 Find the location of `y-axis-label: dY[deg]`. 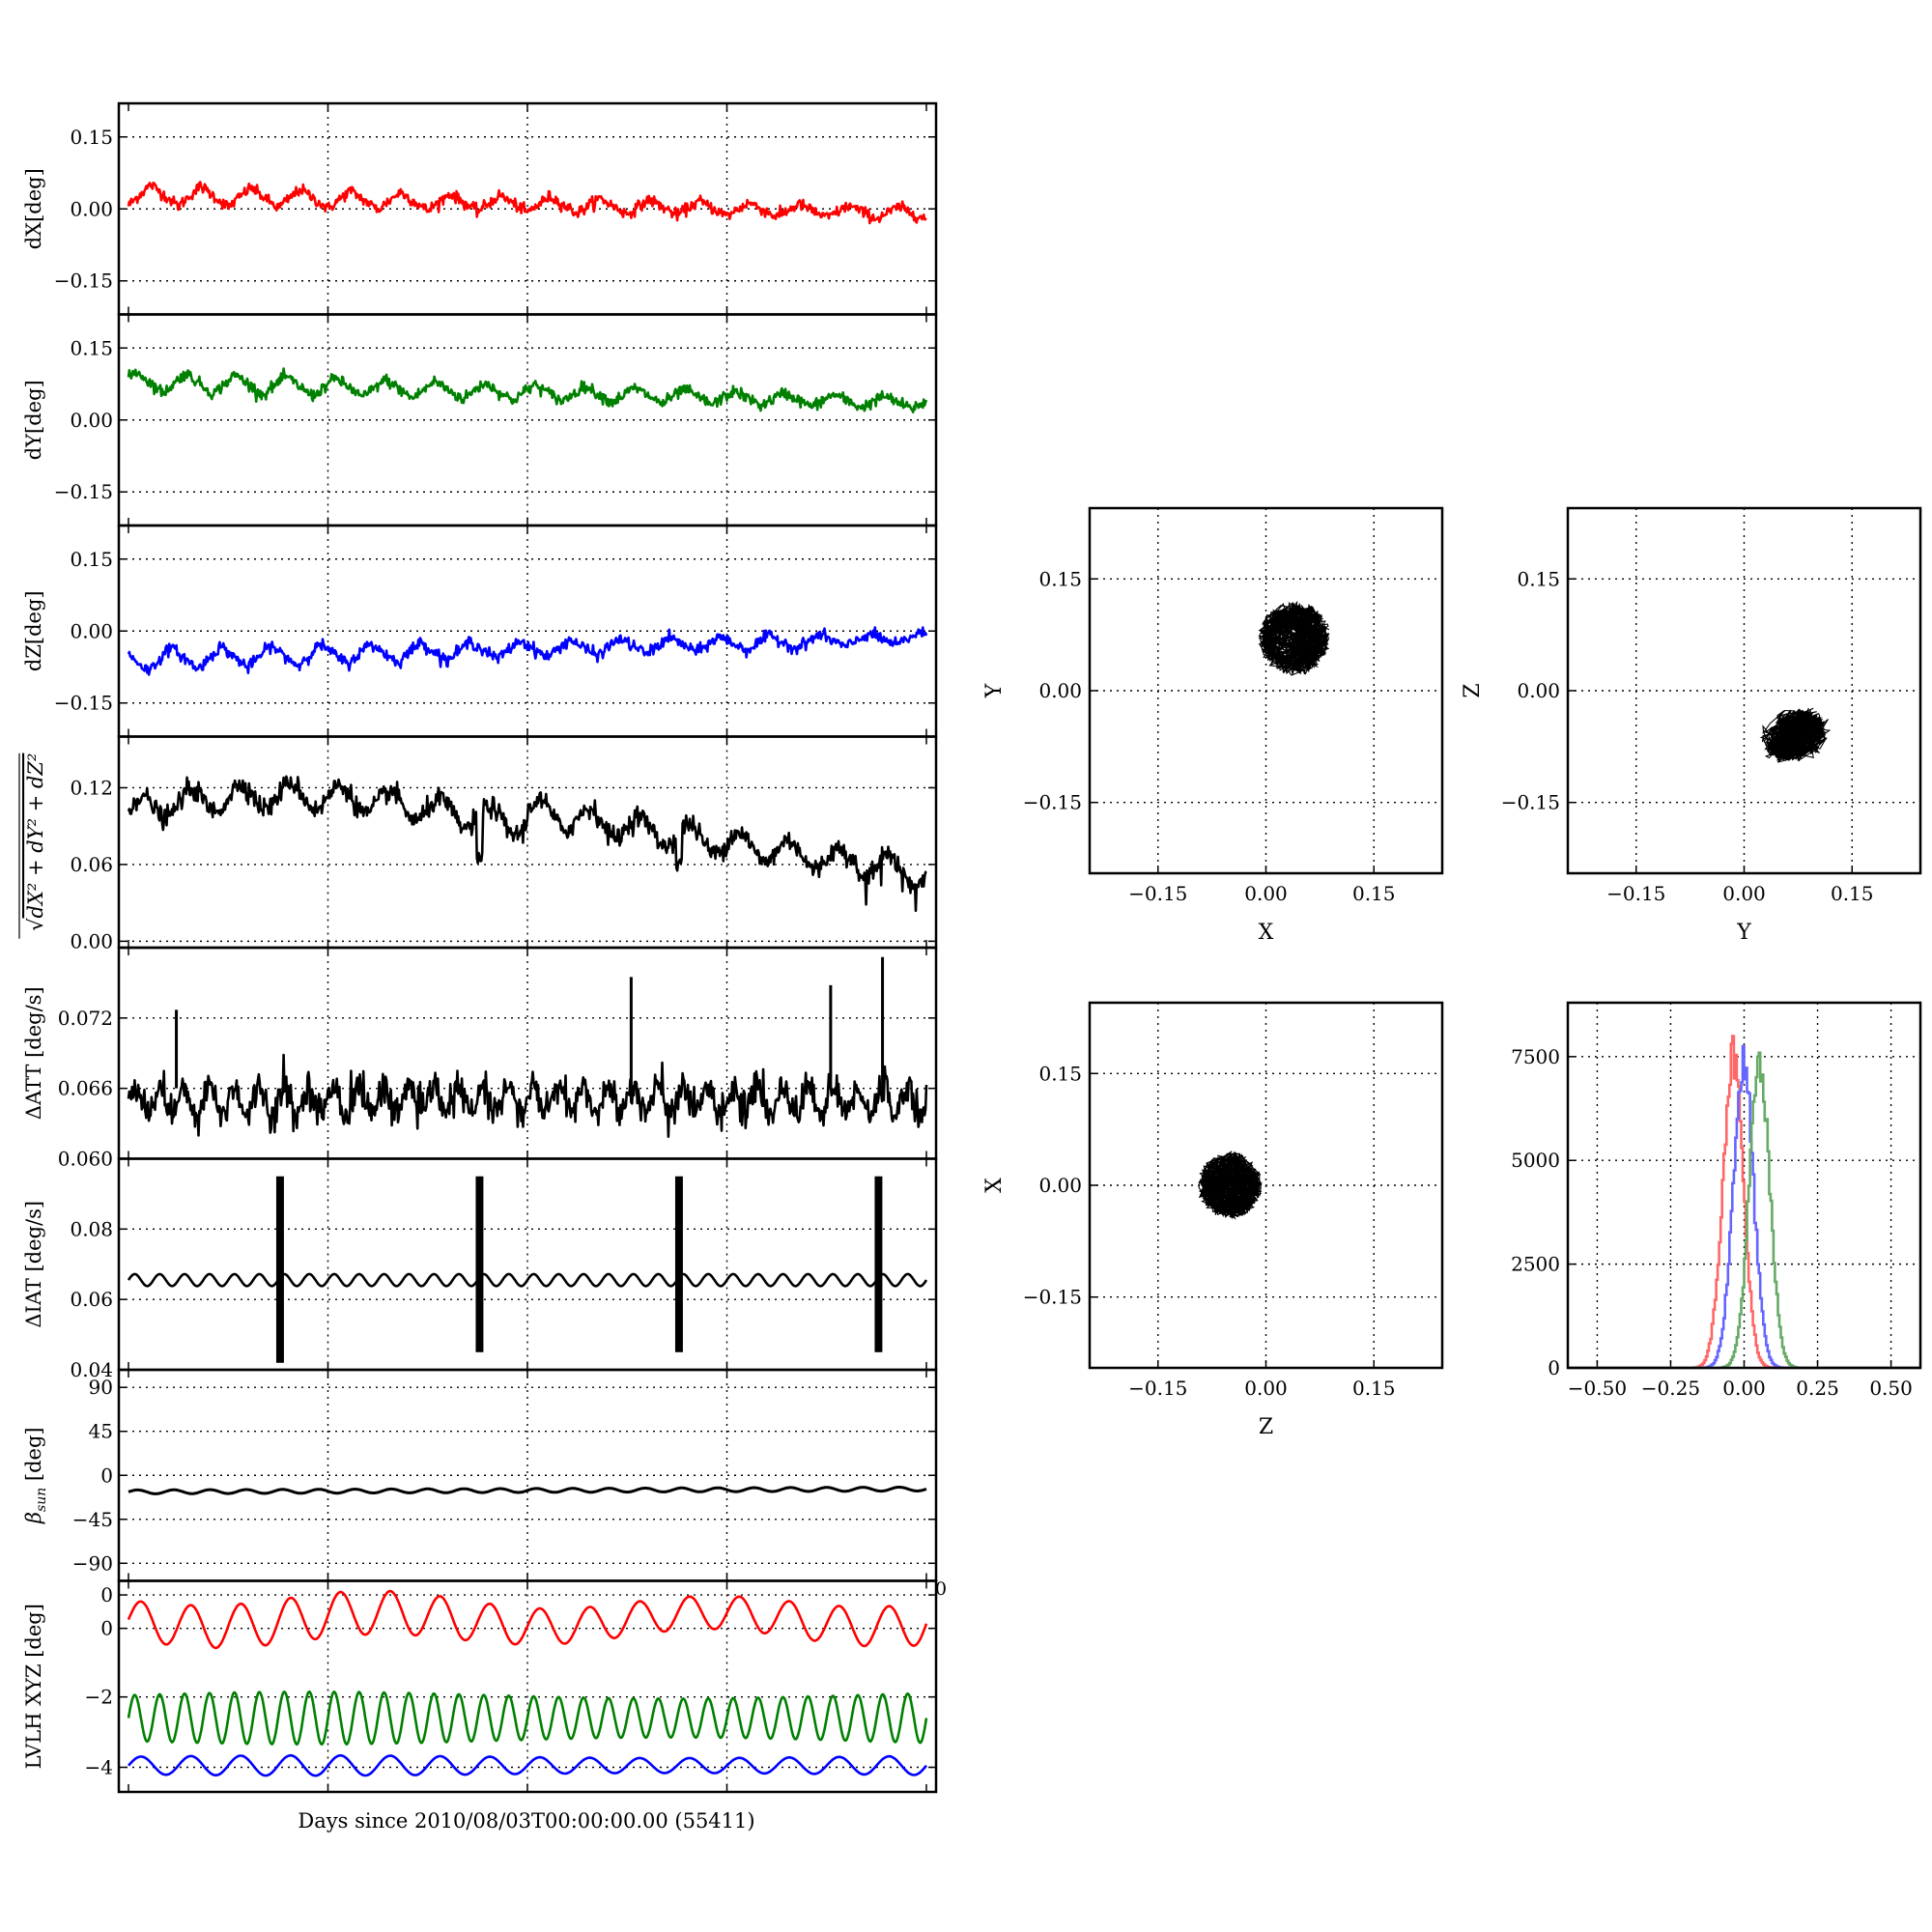

y-axis-label: dY[deg] is located at coordinates (33, 420).